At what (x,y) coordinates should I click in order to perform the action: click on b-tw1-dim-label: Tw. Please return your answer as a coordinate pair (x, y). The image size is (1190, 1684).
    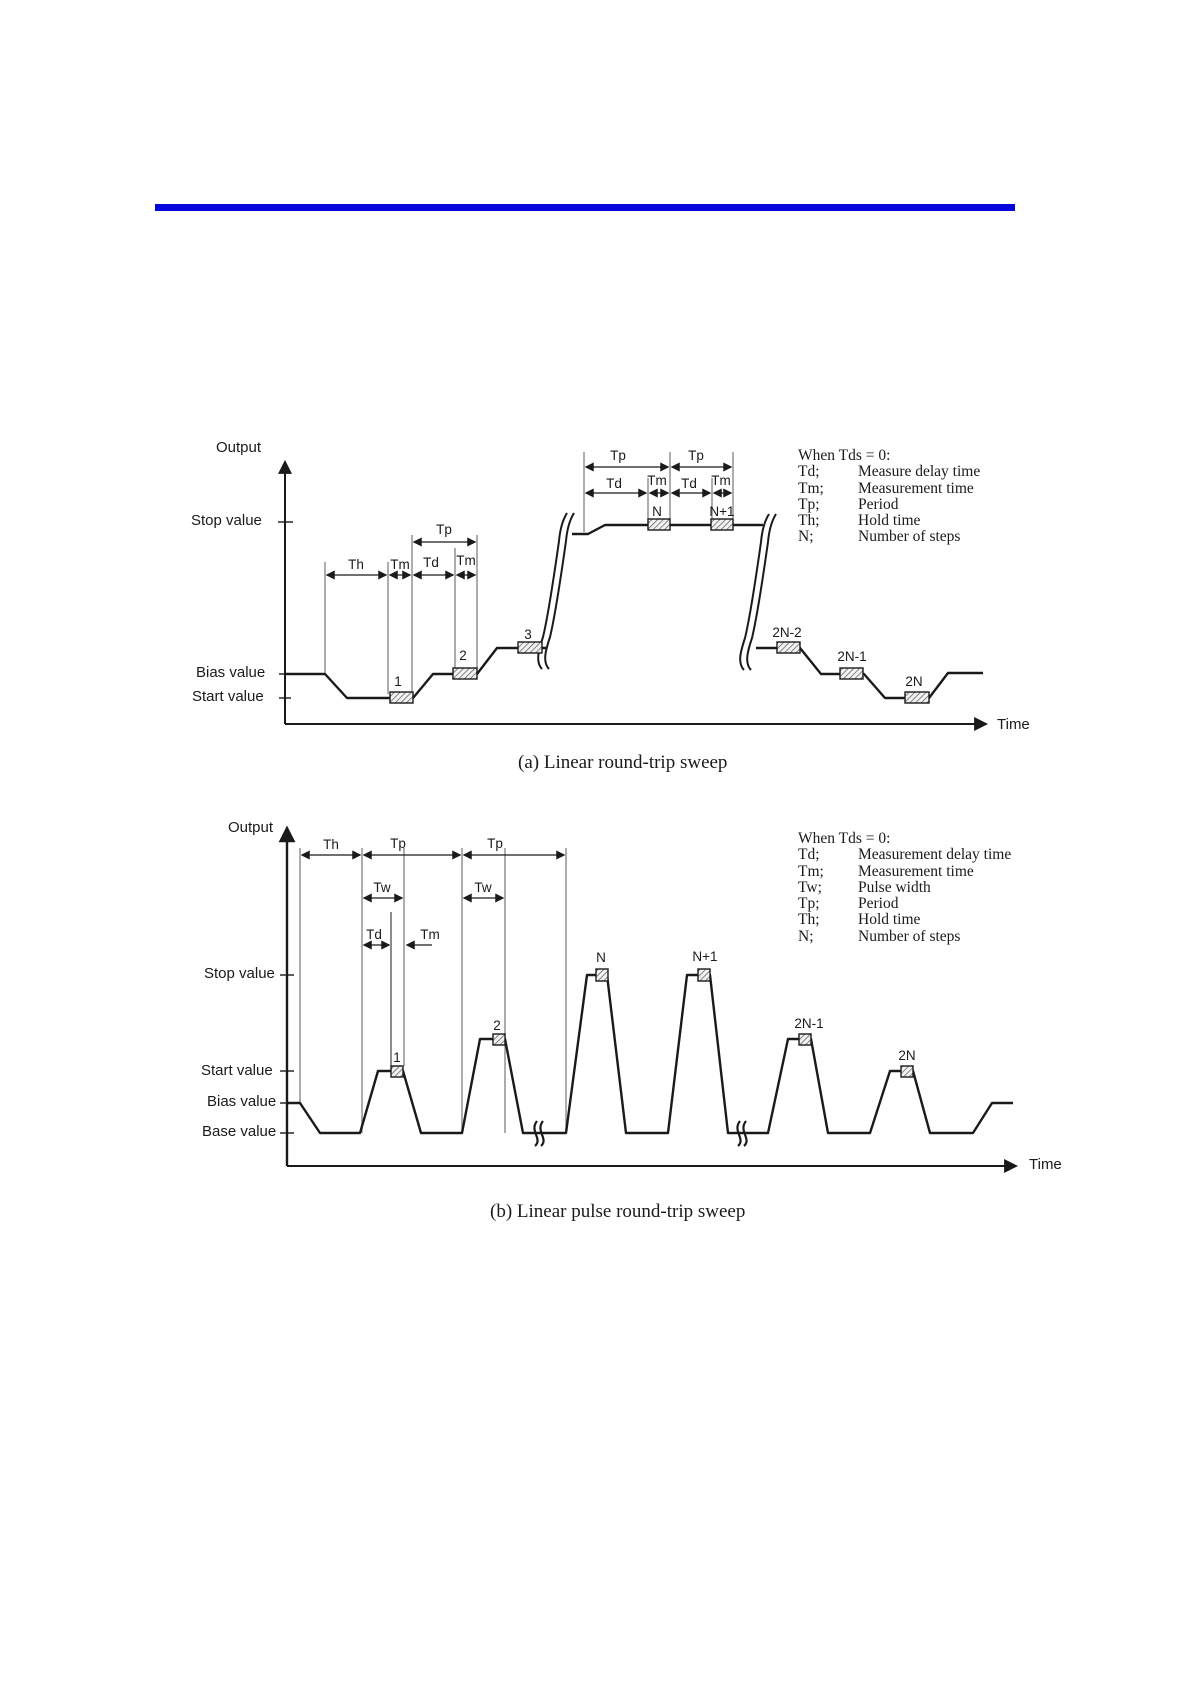
    Looking at the image, I should click on (382, 887).